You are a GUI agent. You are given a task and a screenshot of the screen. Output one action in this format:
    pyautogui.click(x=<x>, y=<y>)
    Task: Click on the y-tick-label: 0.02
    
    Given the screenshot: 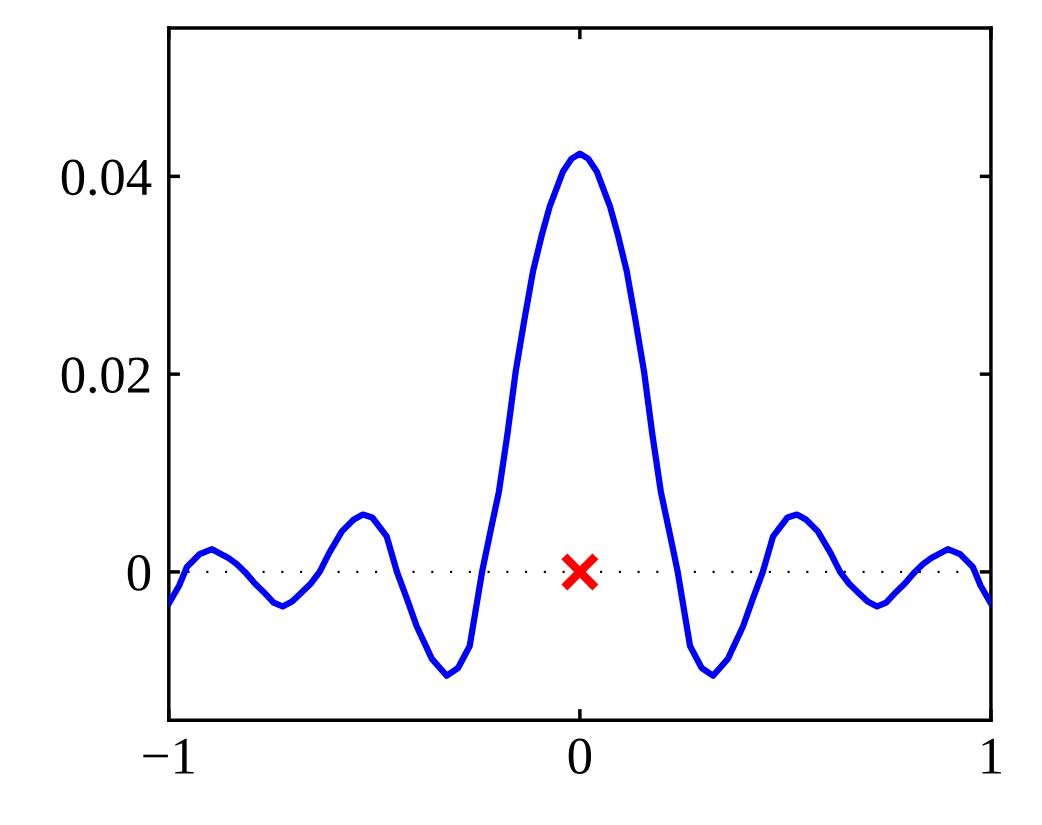 What is the action you would take?
    pyautogui.click(x=105, y=375)
    